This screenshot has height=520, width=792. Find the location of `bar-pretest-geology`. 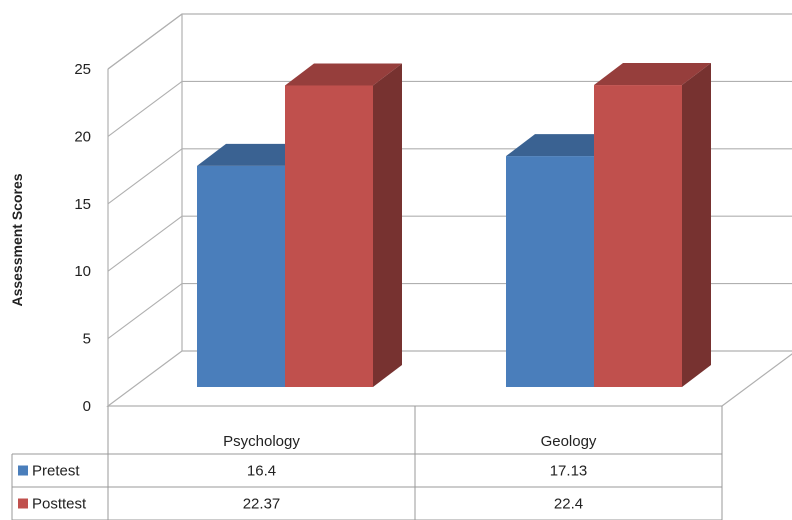

bar-pretest-geology is located at coordinates (564, 260).